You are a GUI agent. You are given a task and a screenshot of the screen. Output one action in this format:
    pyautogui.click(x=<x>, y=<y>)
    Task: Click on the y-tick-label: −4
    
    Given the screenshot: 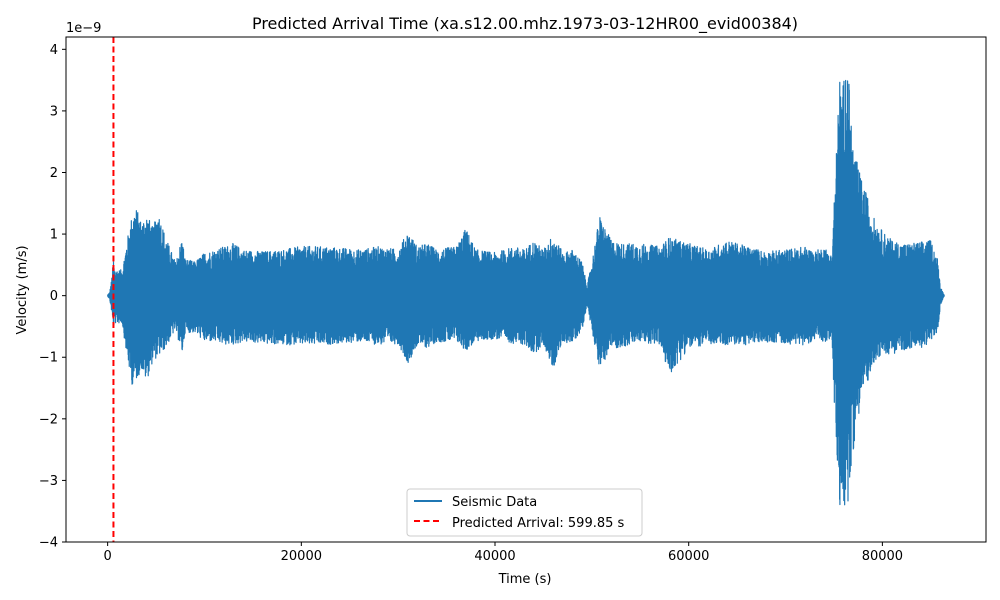 What is the action you would take?
    pyautogui.click(x=48, y=543)
    